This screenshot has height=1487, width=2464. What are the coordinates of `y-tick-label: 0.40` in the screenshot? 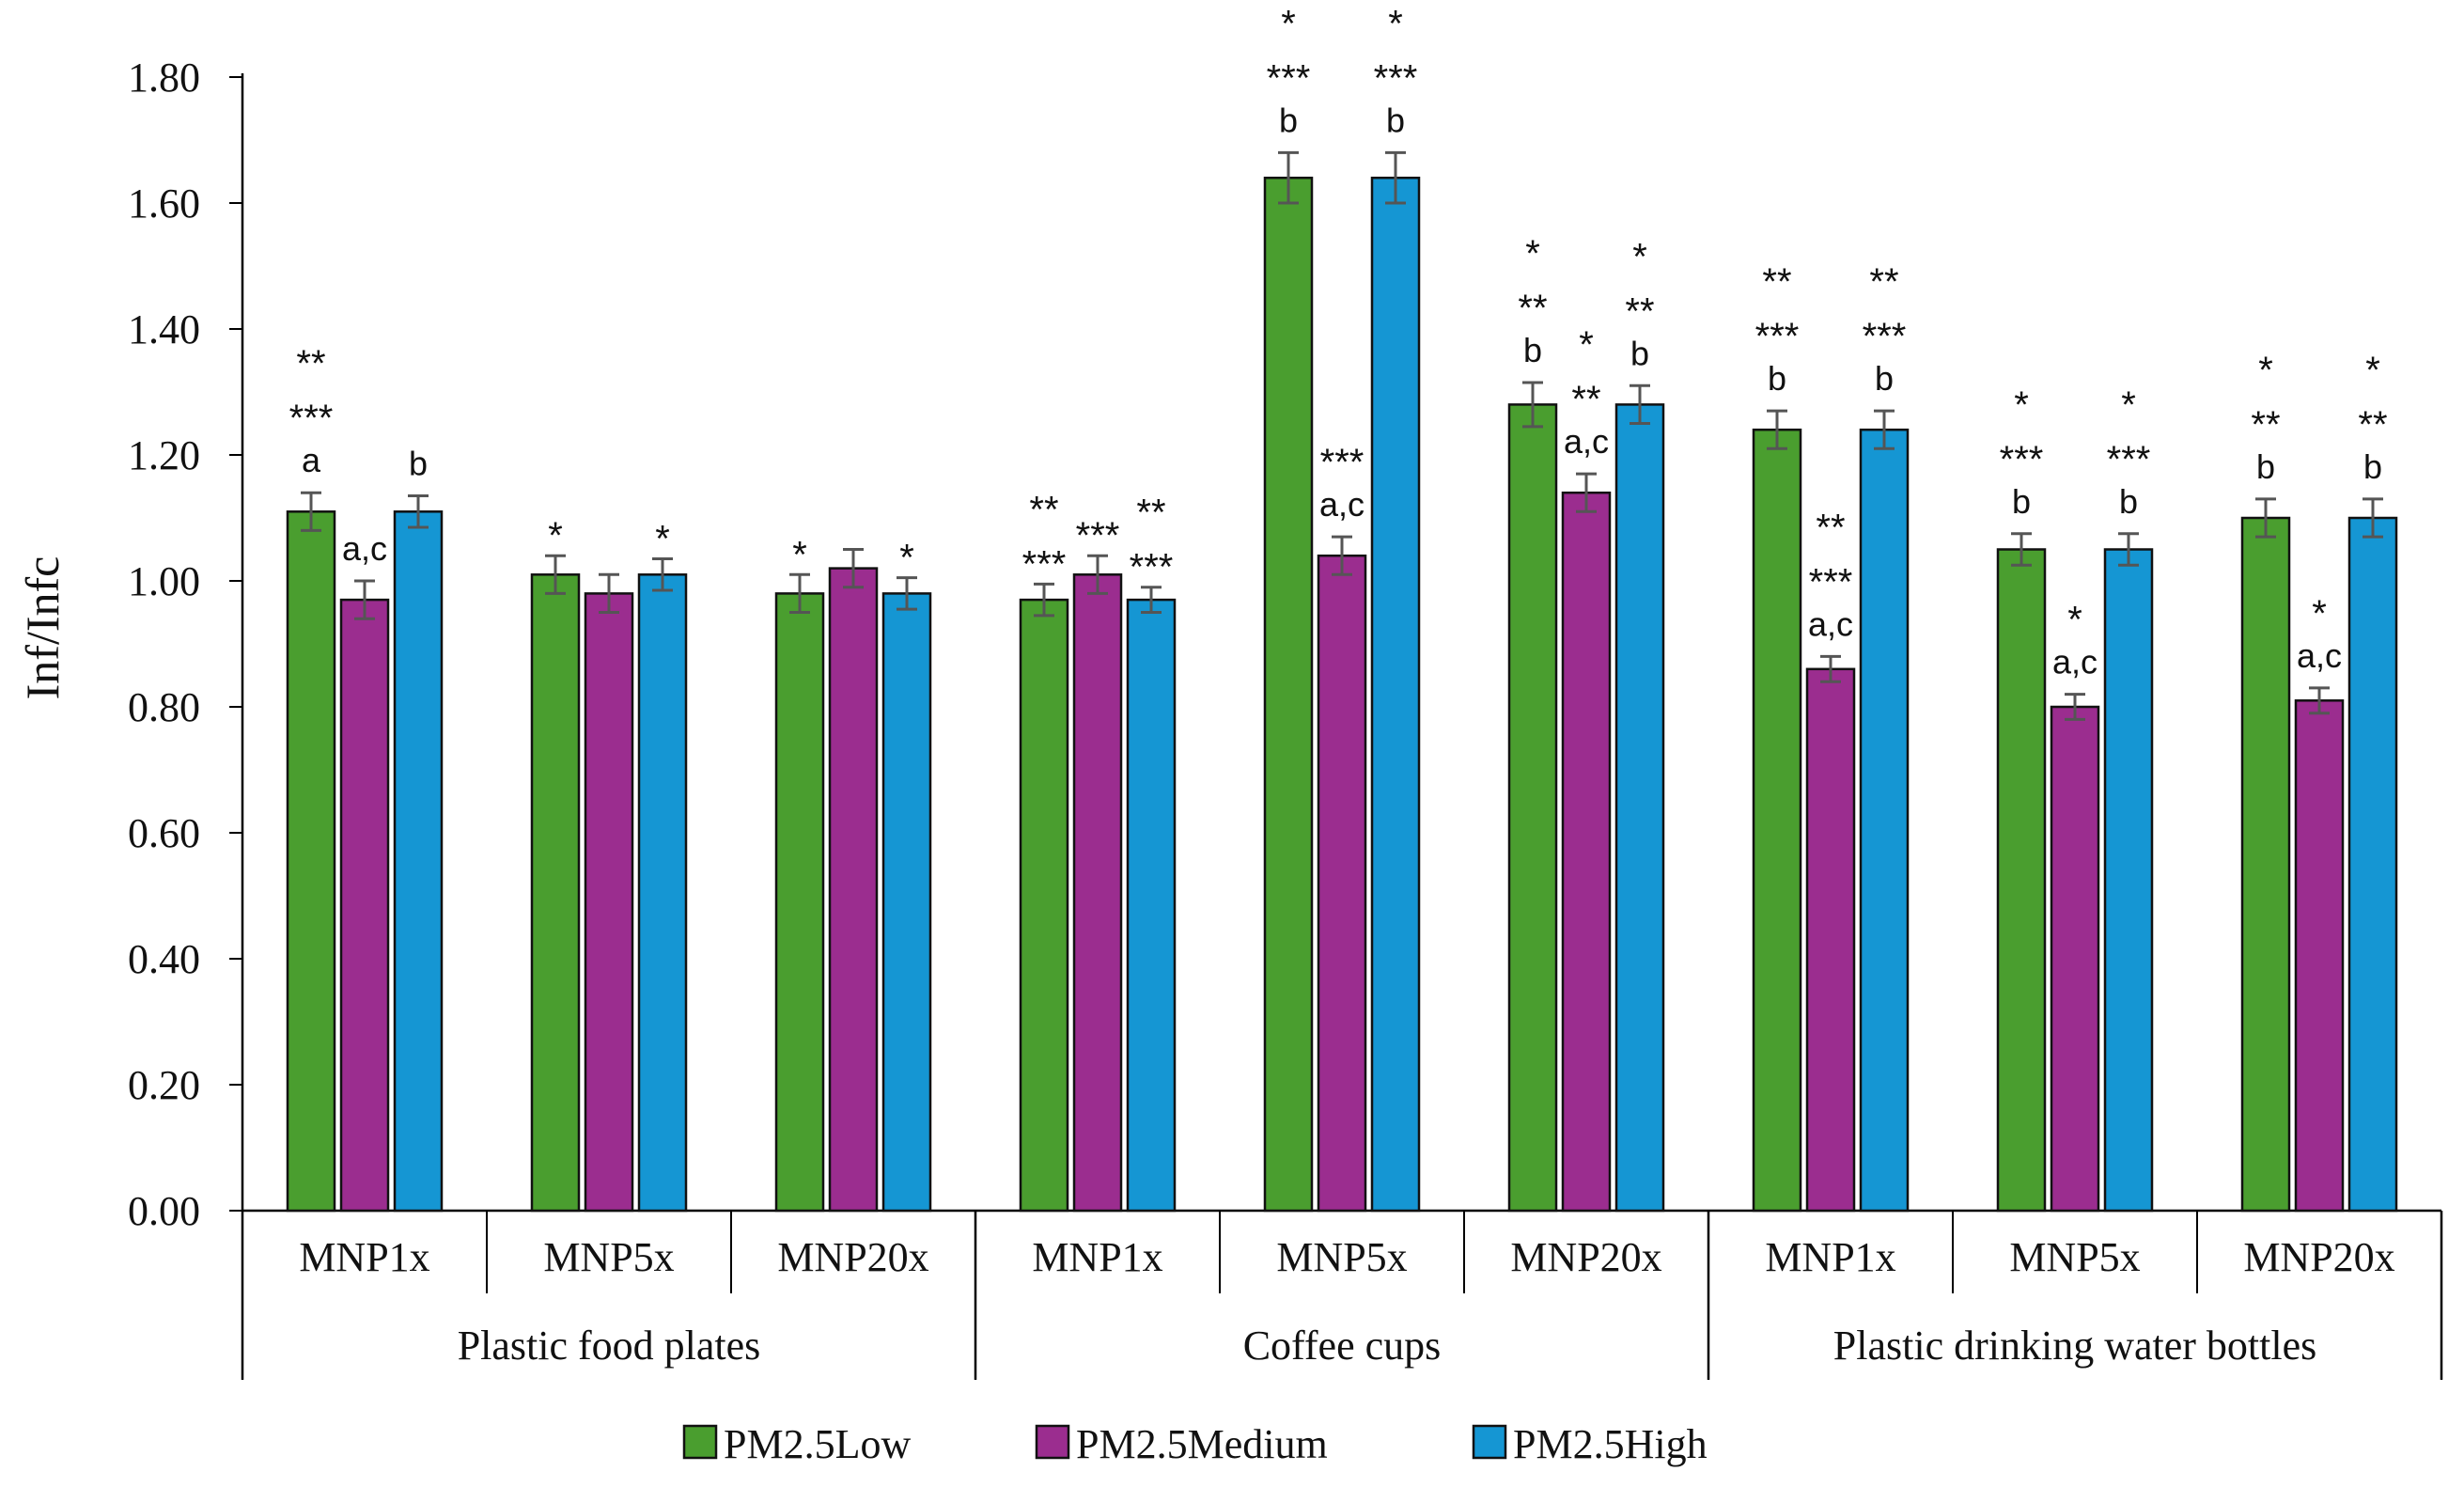 It's located at (164, 959).